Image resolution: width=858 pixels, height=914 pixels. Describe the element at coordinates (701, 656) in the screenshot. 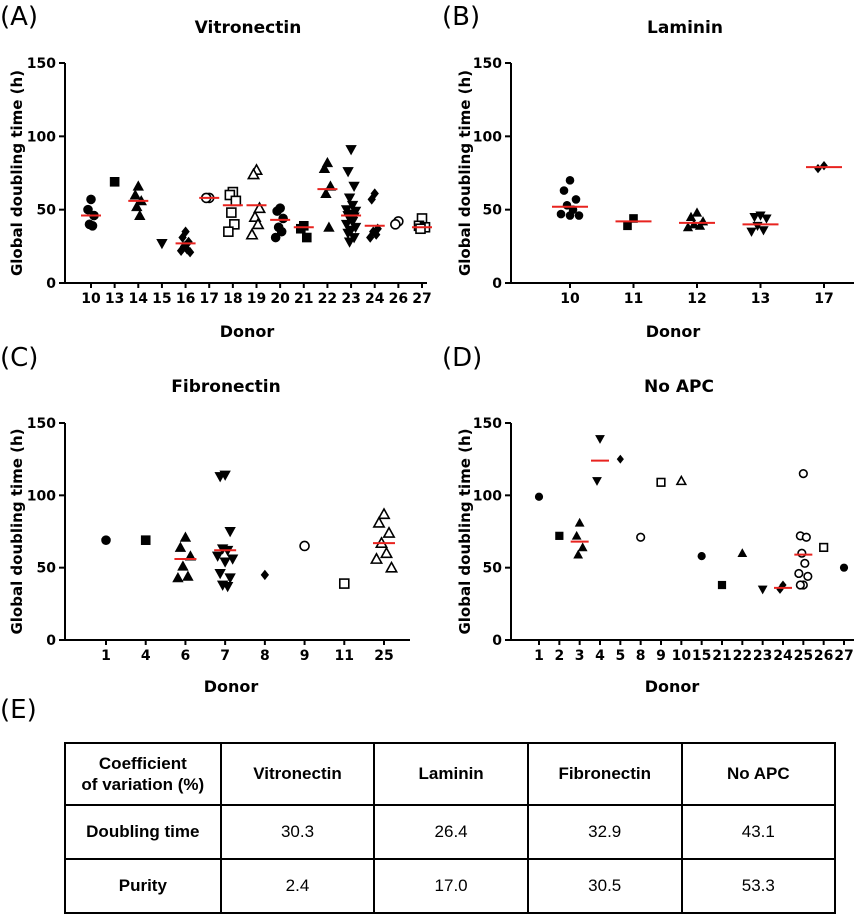

I see `x-tick-label-donor-15: 15` at that location.